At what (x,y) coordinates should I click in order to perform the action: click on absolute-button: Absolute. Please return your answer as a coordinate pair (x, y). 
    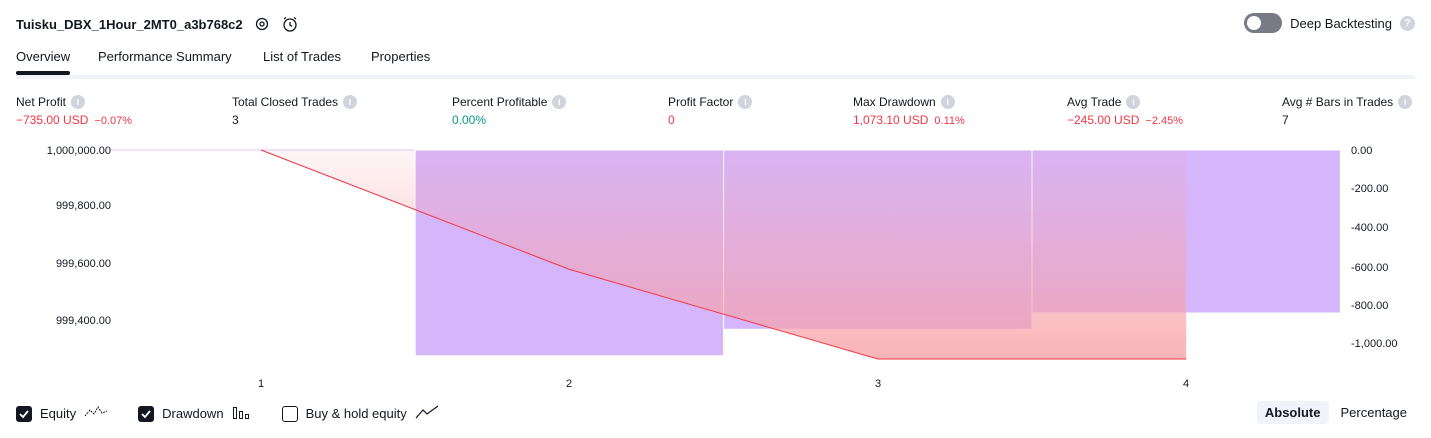
    Looking at the image, I should click on (1293, 412).